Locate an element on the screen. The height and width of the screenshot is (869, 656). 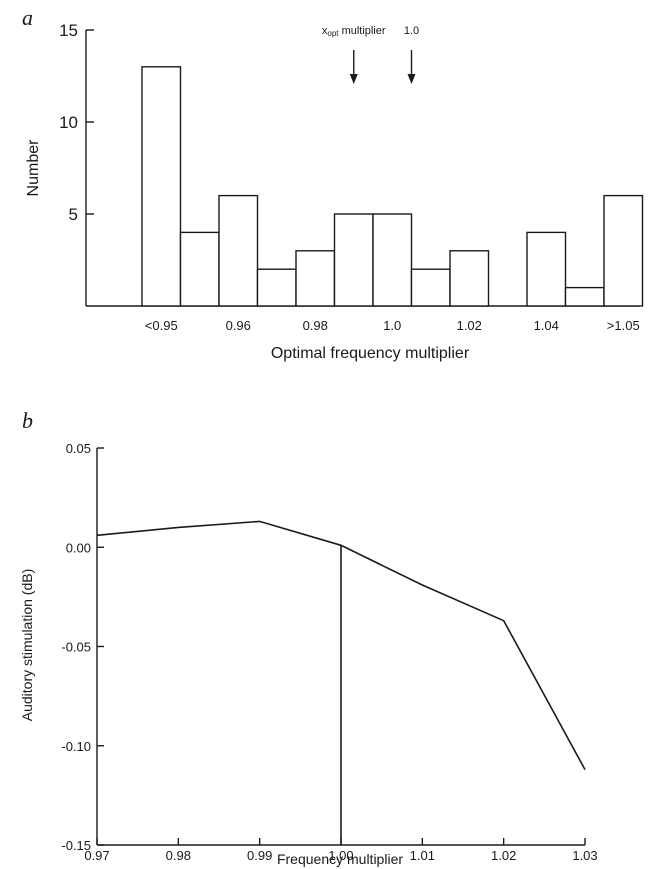
panel-a-annotation-label: xopt multiplier is located at coordinates (354, 31).